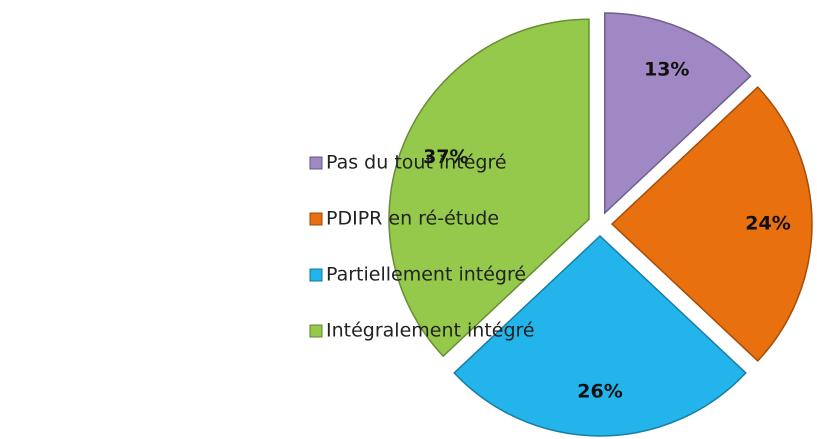 The height and width of the screenshot is (439, 817). Describe the element at coordinates (445, 157) in the screenshot. I see `slice-label: 37%` at that location.